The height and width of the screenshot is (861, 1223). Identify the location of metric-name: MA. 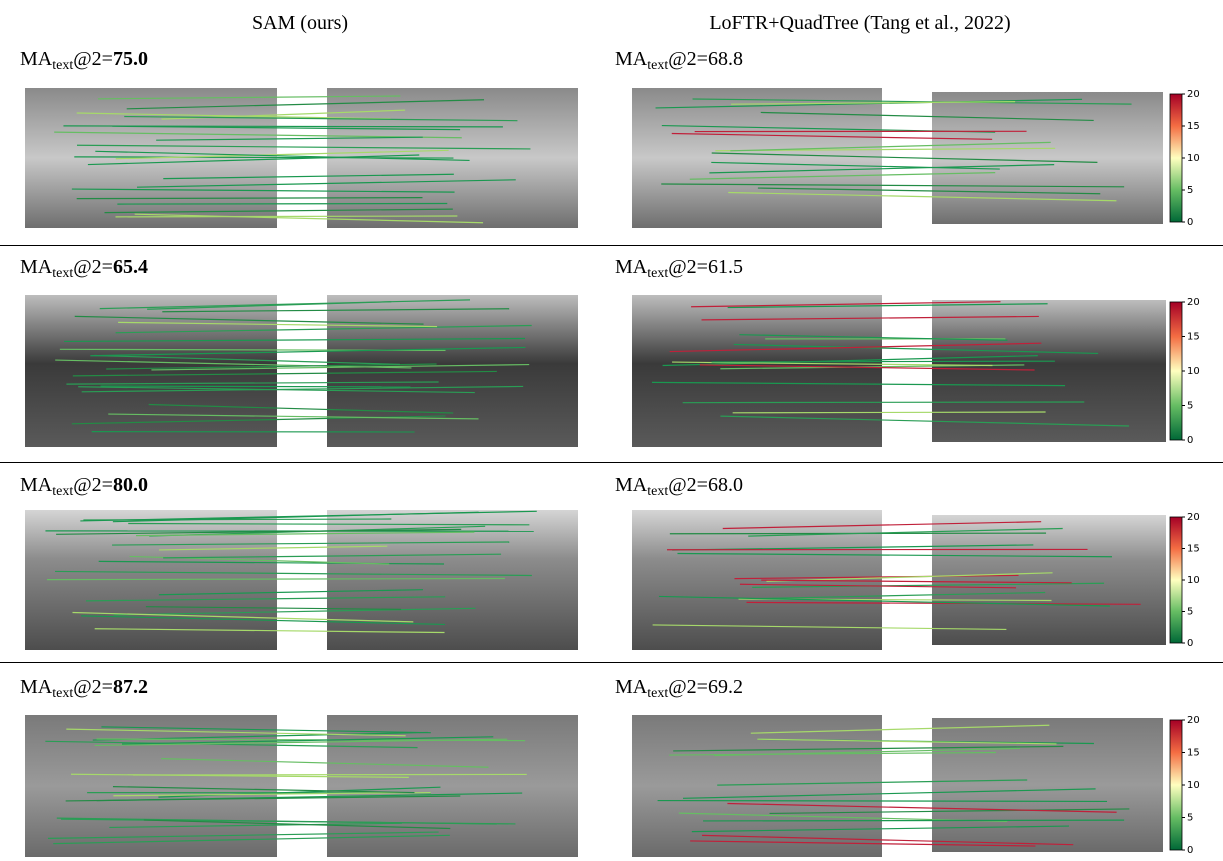
(631, 59).